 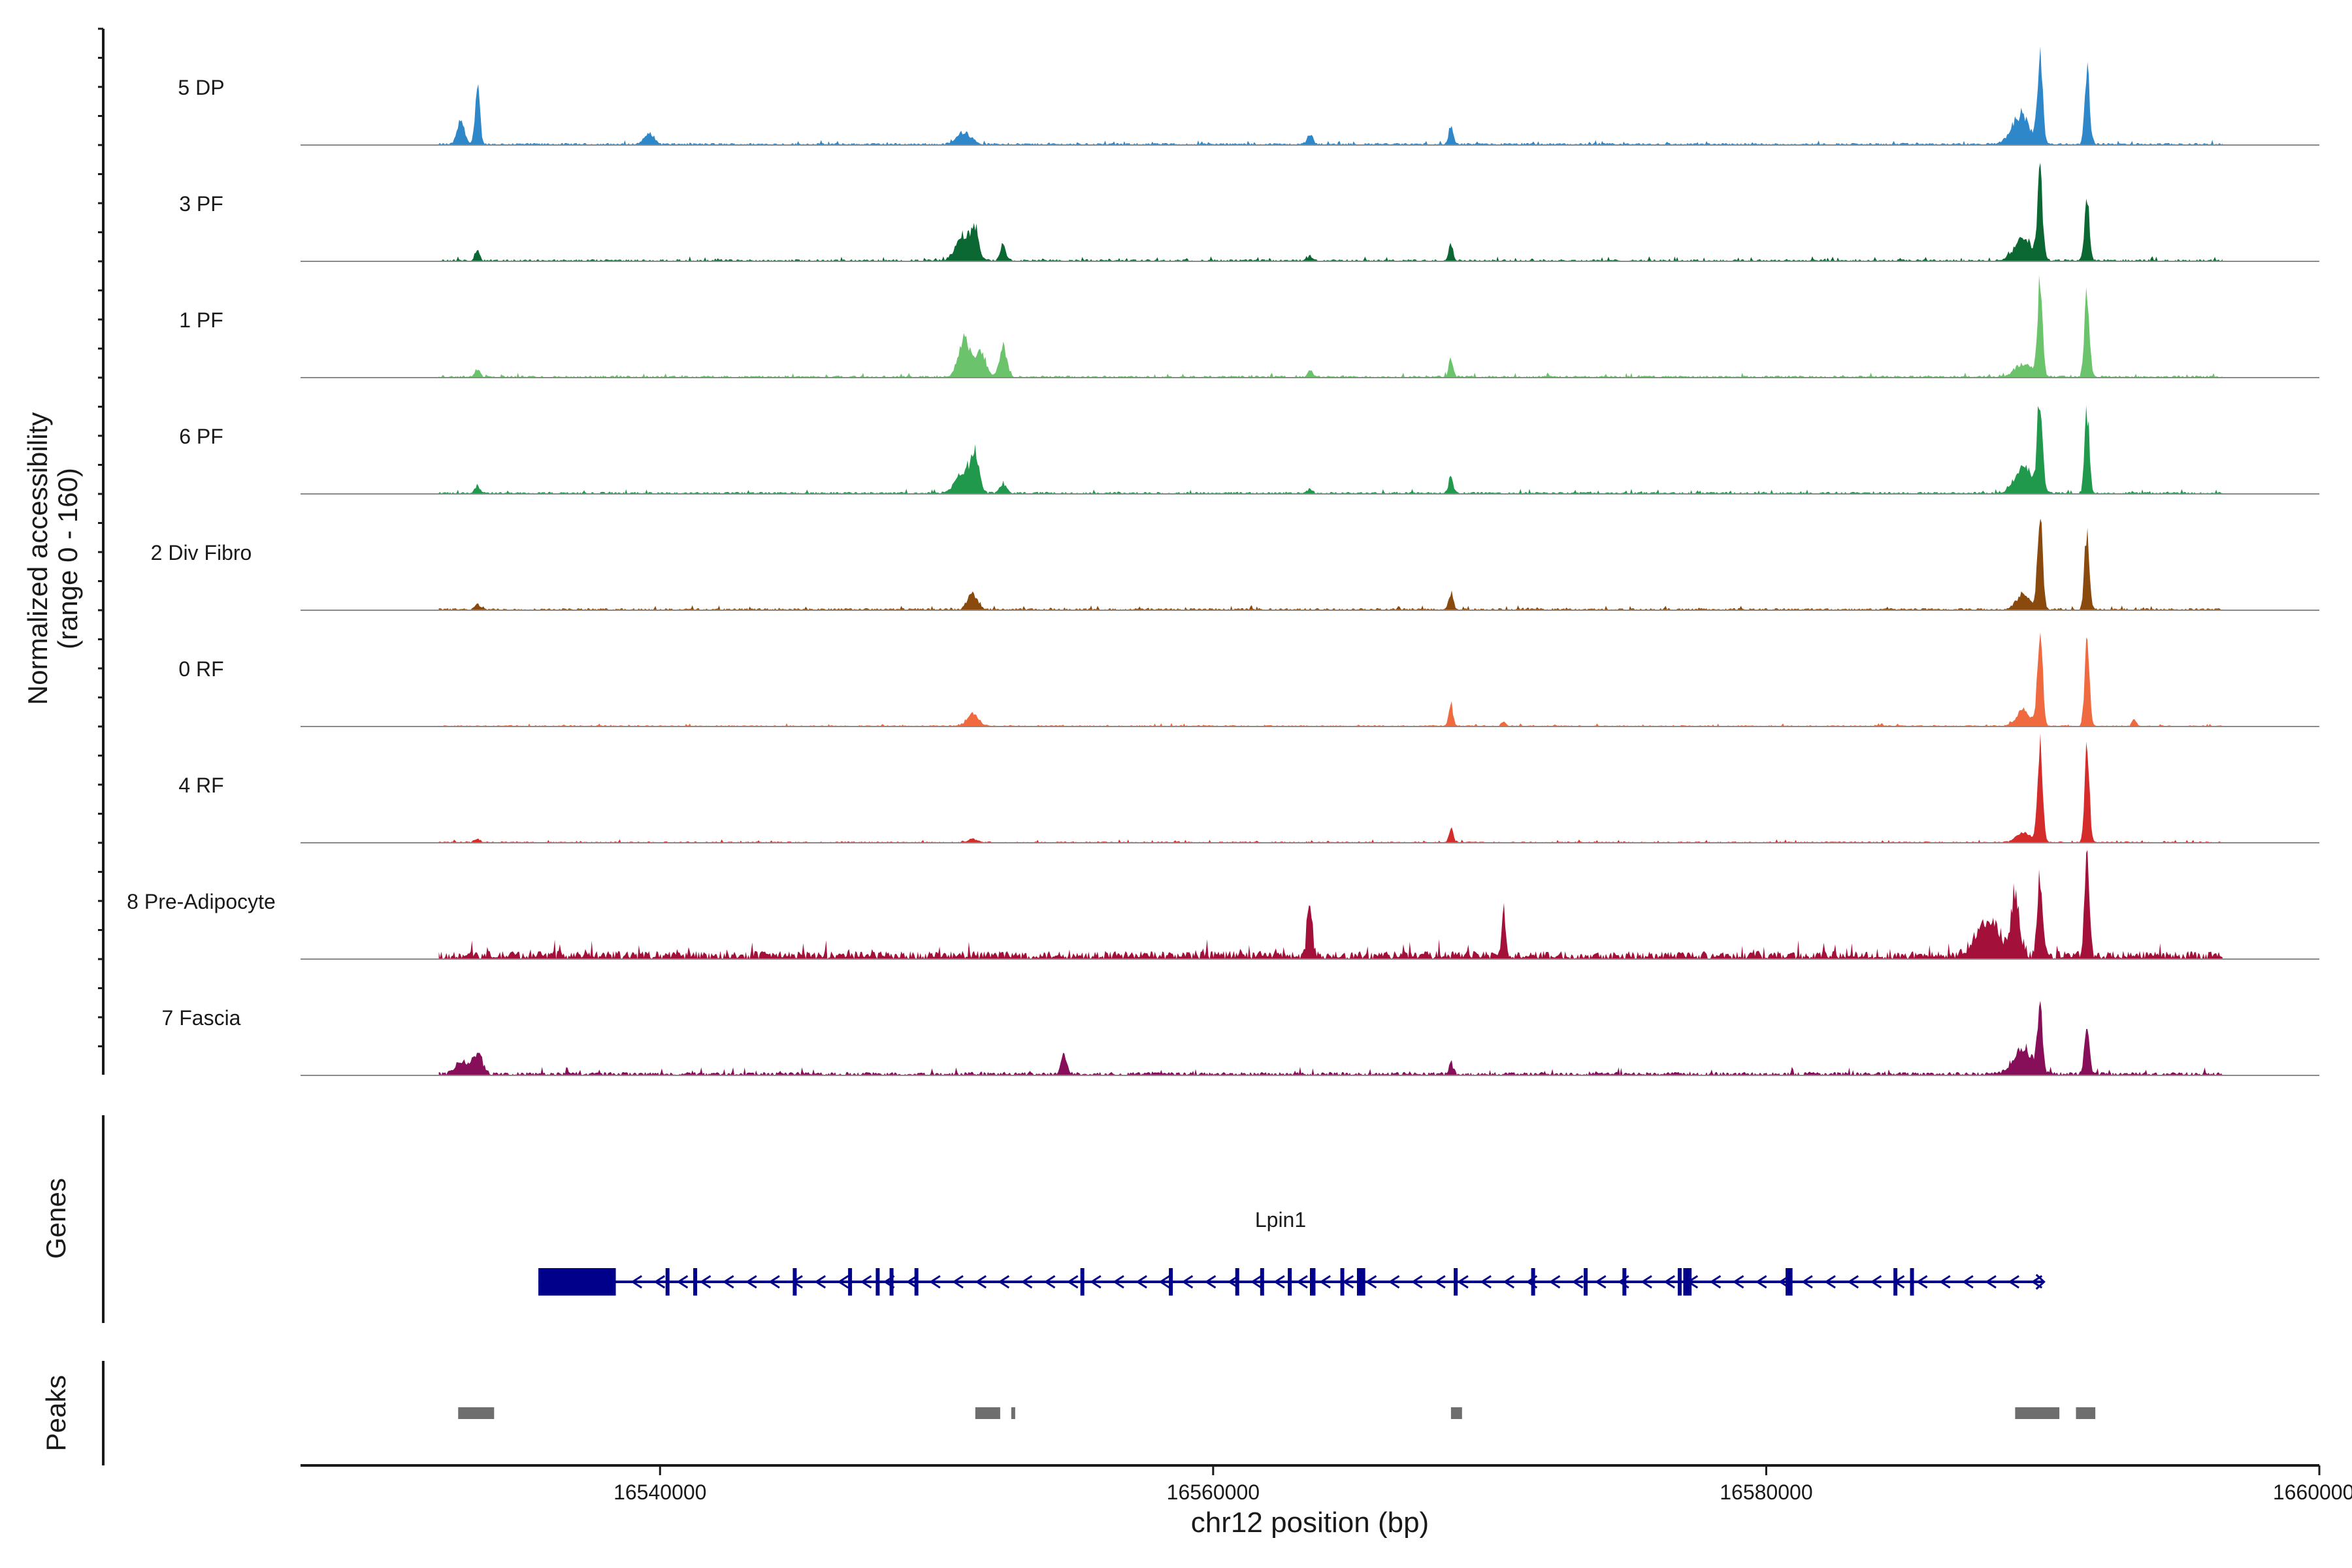 I want to click on genes-panel-label: Genes, so click(x=56, y=1218).